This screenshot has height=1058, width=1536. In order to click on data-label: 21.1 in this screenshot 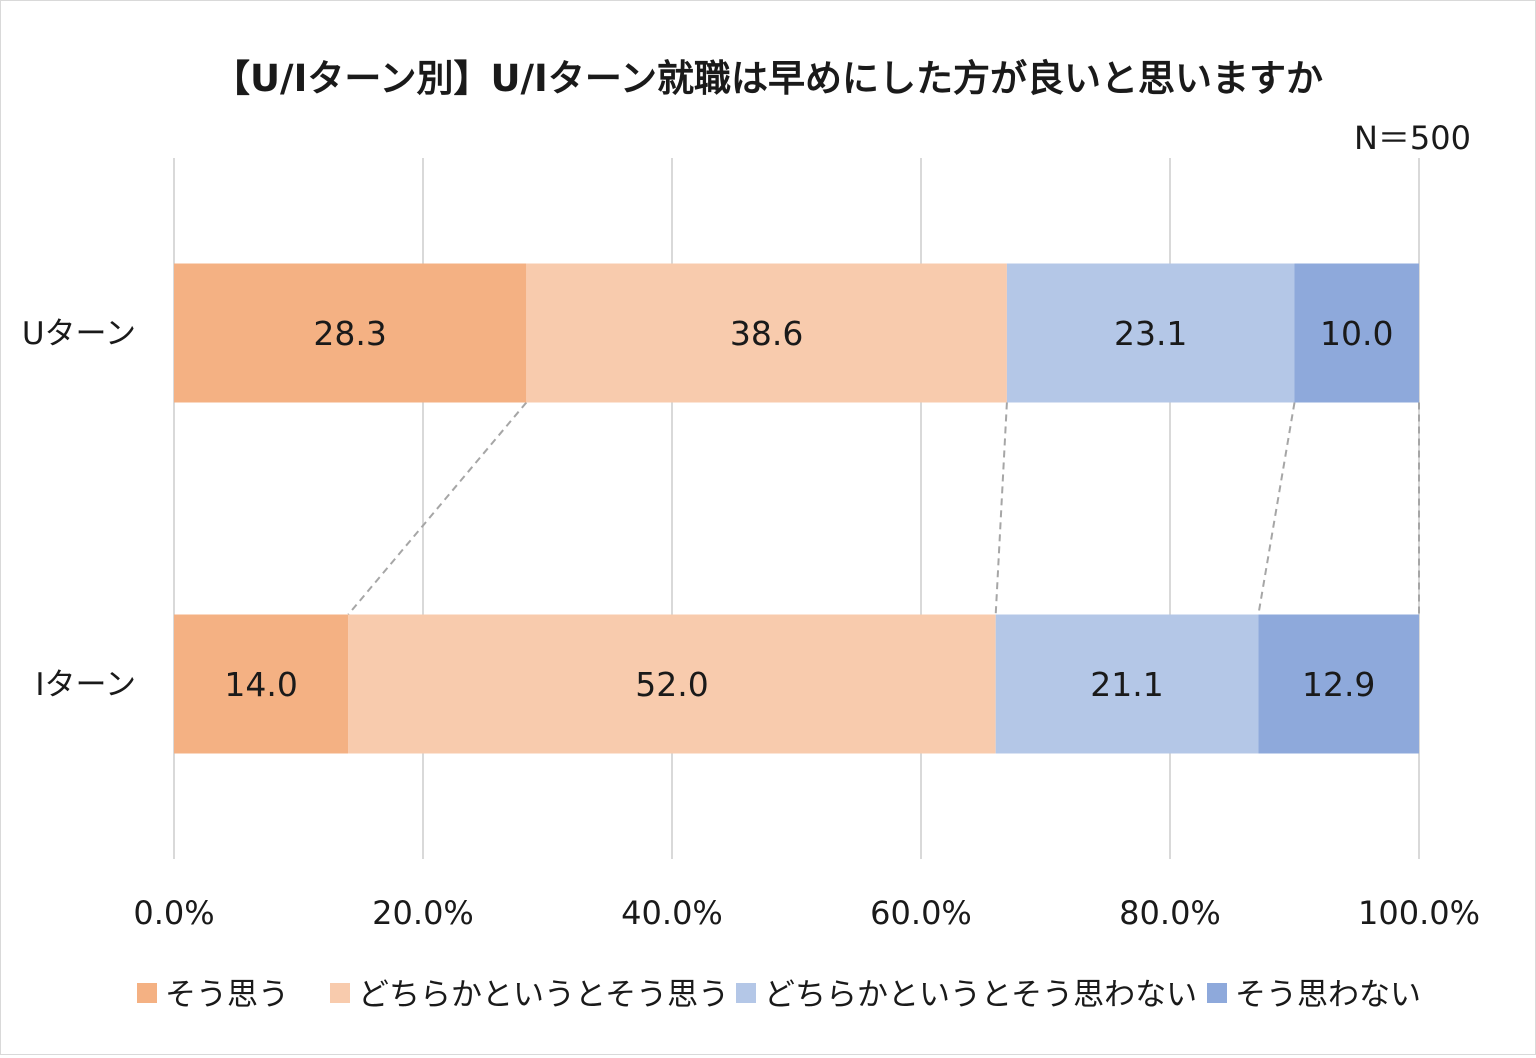, I will do `click(1126, 684)`.